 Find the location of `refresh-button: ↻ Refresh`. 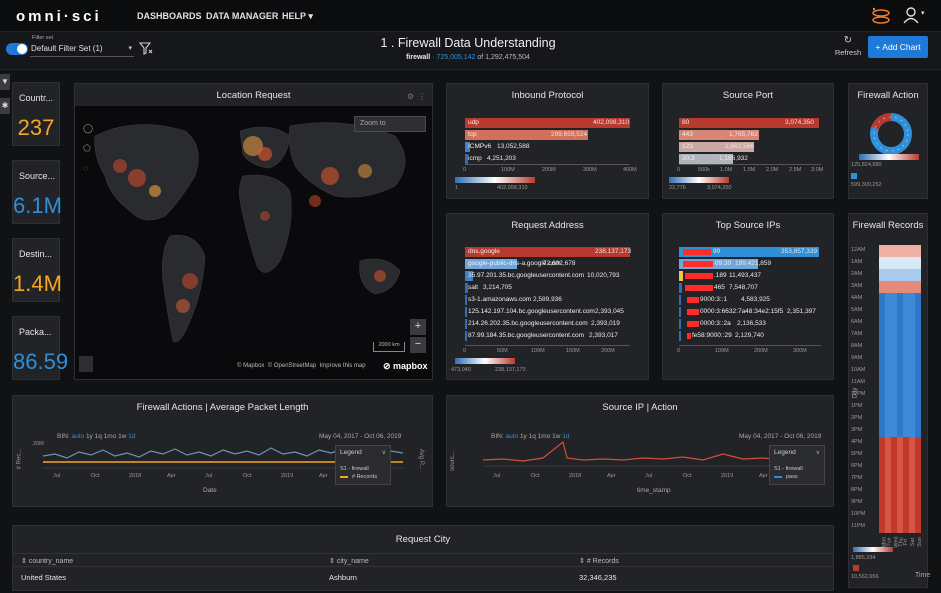

refresh-button: ↻ Refresh is located at coordinates (848, 47).